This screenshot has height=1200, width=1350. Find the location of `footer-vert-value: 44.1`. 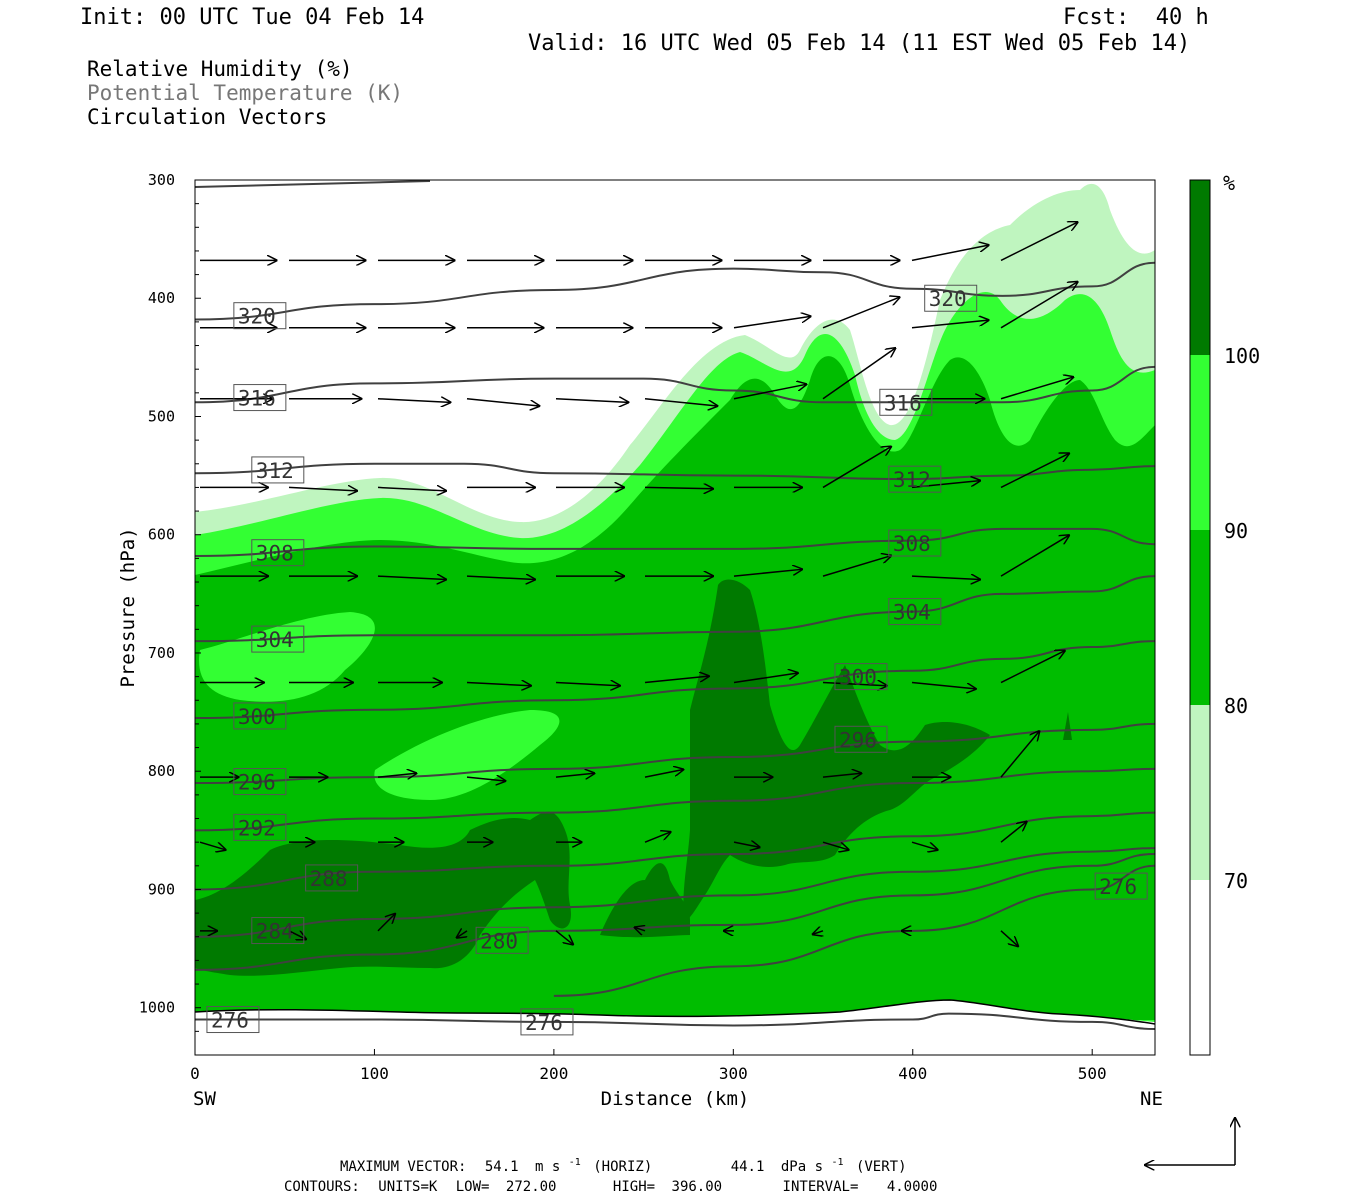

footer-vert-value: 44.1 is located at coordinates (748, 1167).